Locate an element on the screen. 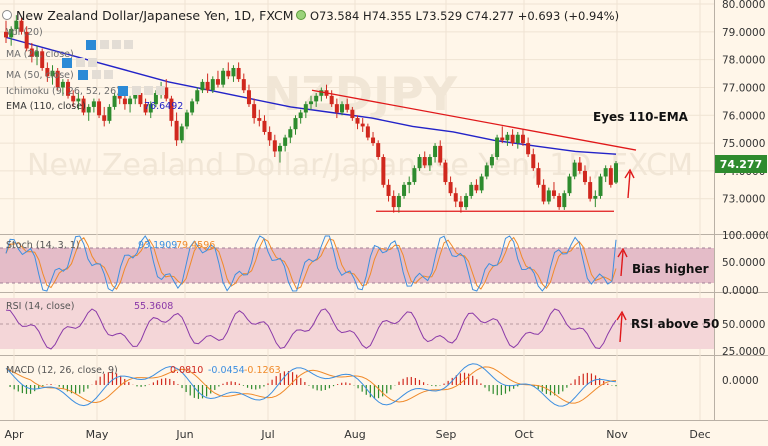  legend-ma20: MA (20, close) is located at coordinates (40, 54).